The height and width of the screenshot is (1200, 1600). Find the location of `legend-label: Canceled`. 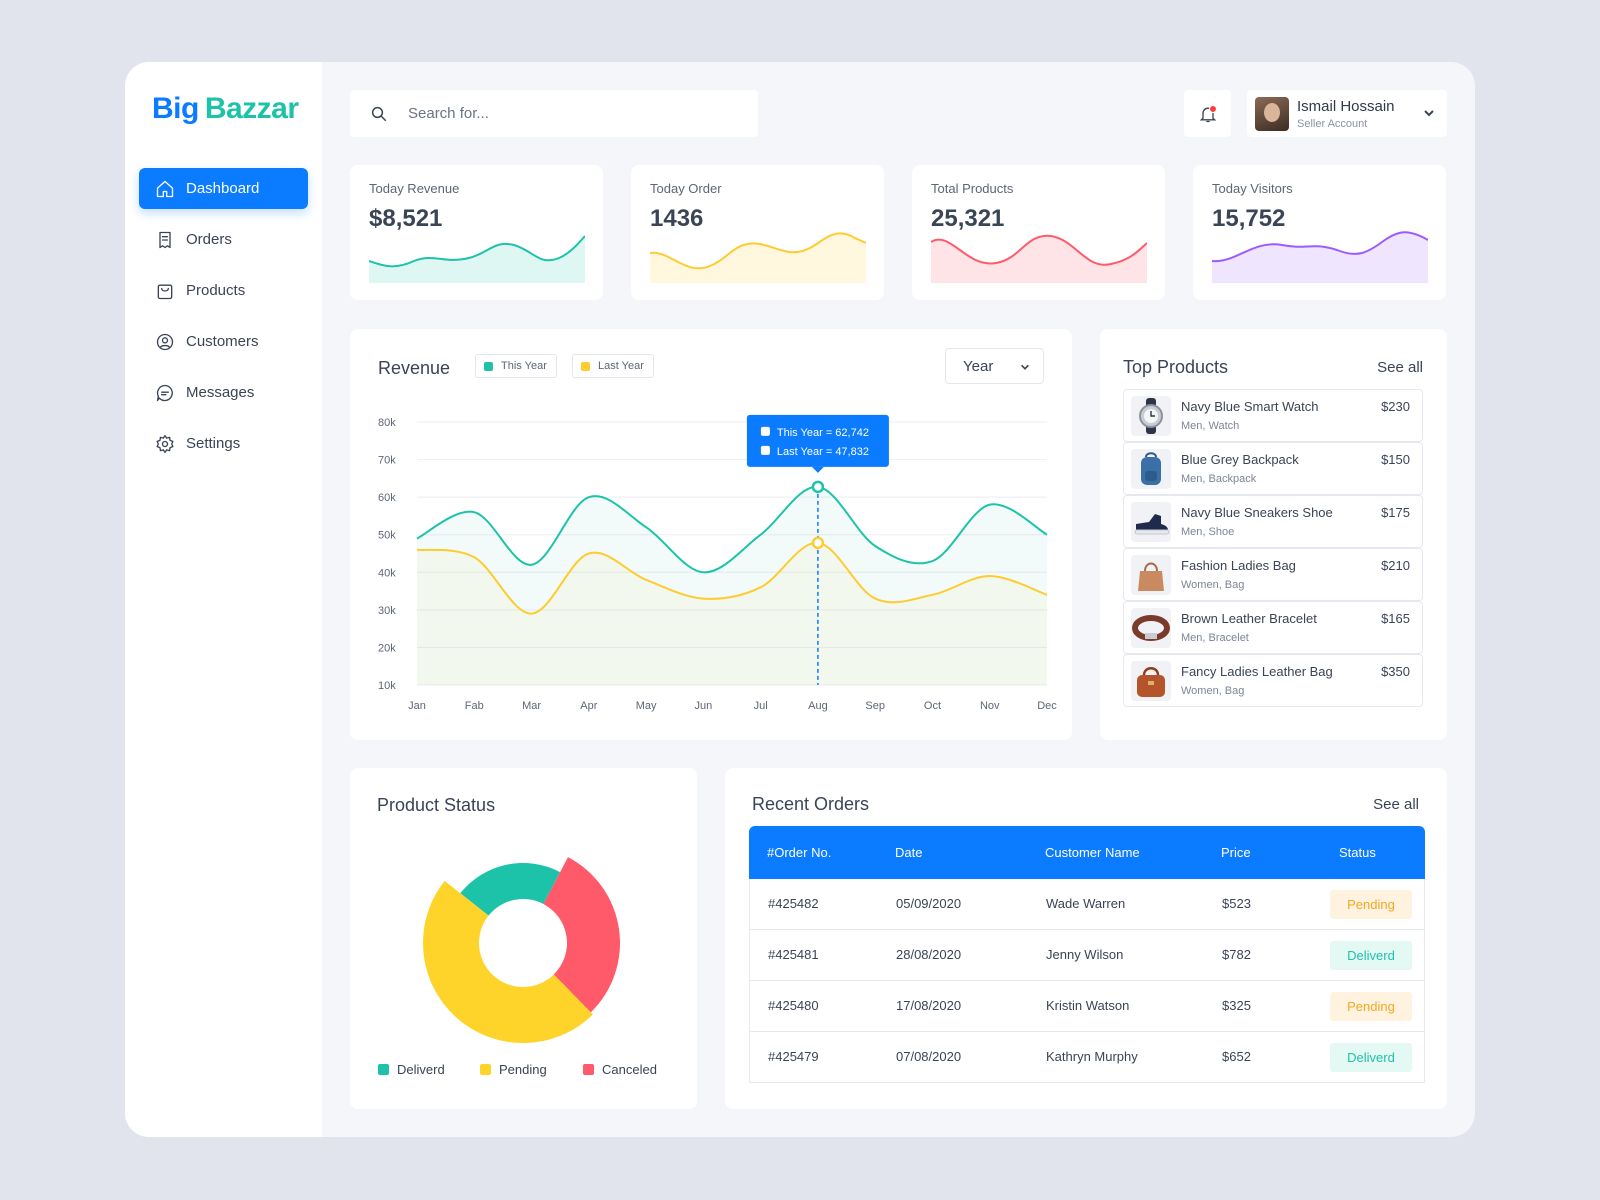

legend-label: Canceled is located at coordinates (629, 1069).